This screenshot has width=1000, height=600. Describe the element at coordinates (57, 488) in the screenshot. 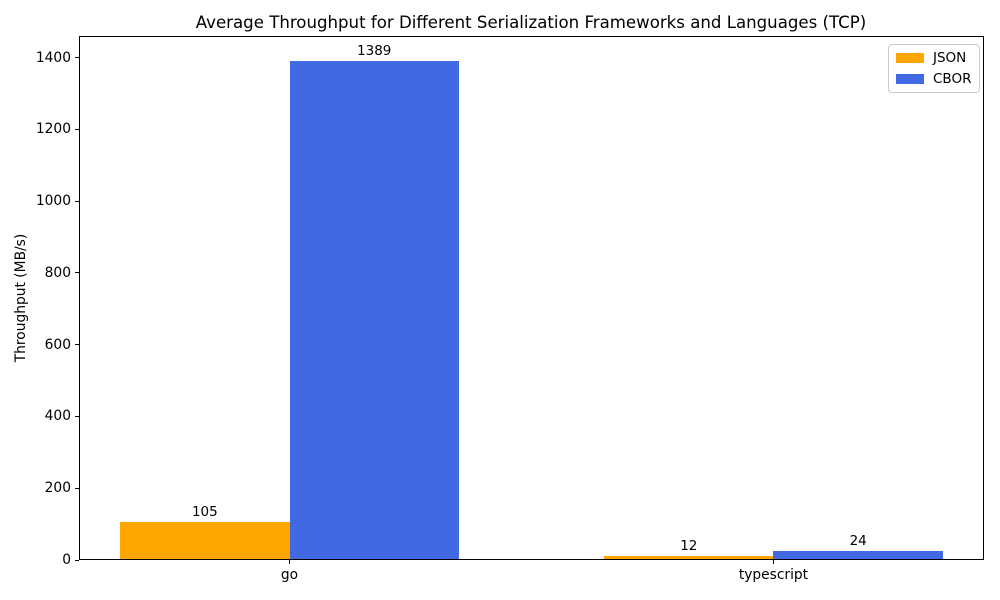

I see `y-tick-label: 200` at that location.